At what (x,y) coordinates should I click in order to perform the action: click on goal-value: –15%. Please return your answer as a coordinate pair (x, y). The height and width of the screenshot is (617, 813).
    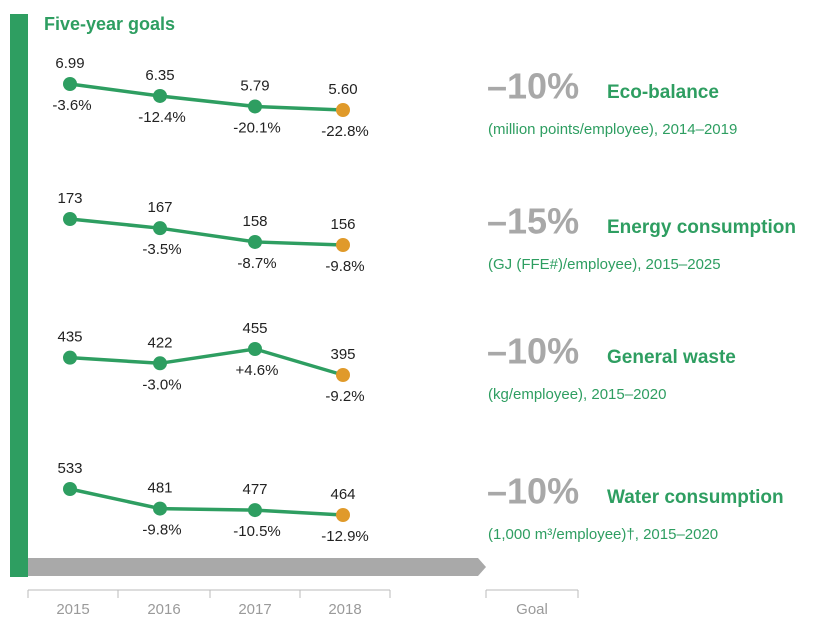
    Looking at the image, I should click on (533, 221).